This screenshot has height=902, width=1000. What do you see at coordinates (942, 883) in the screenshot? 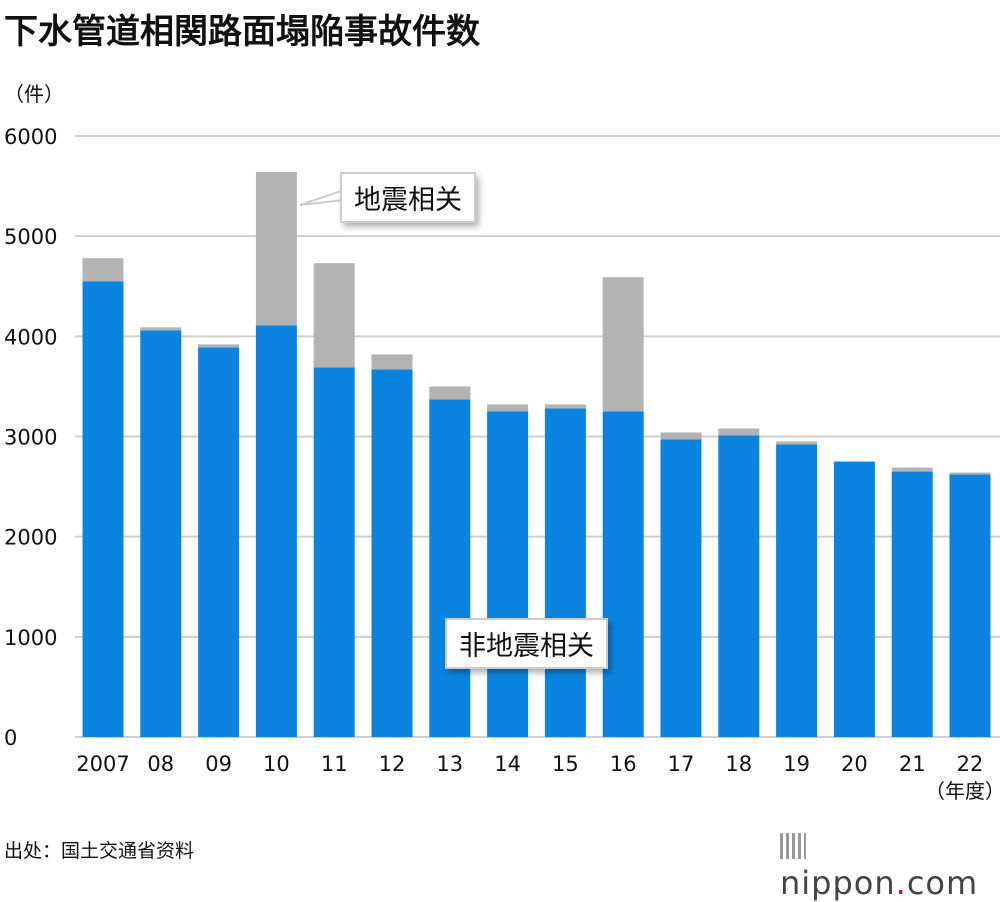
I see `logo-text-end: com` at bounding box center [942, 883].